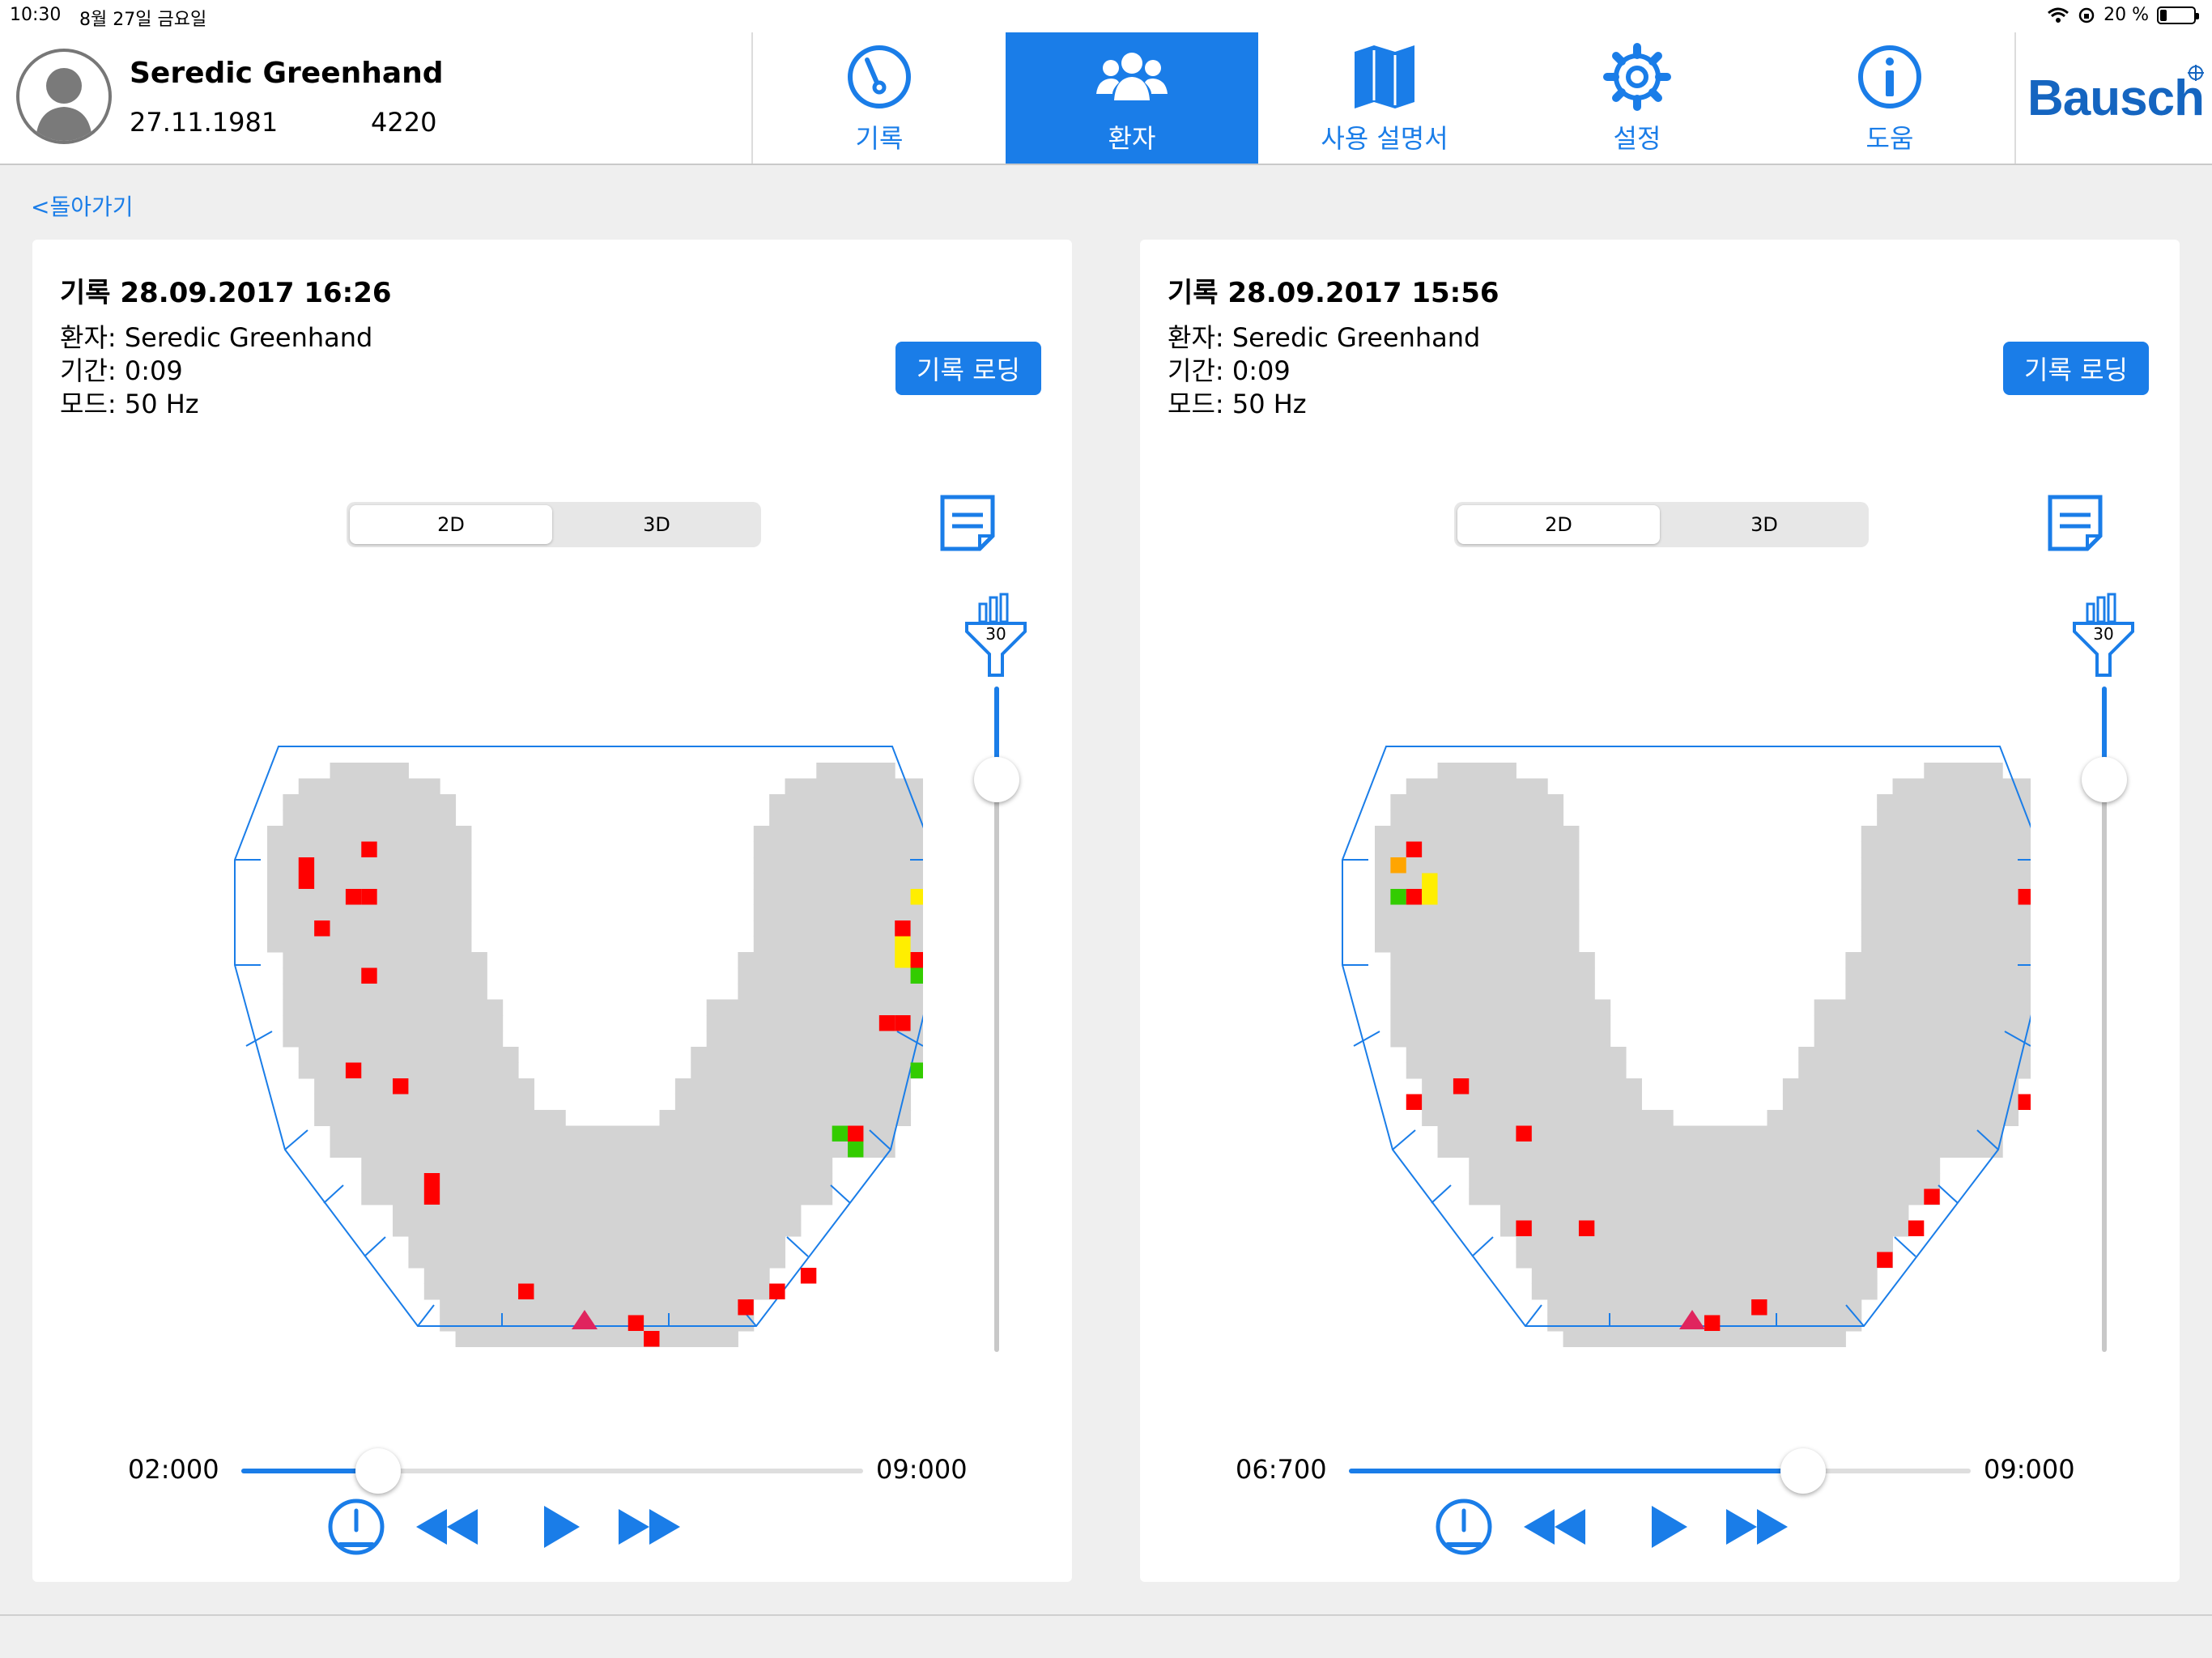 The height and width of the screenshot is (1658, 2212). What do you see at coordinates (1637, 98) in the screenshot?
I see `nav-settings: 설정` at bounding box center [1637, 98].